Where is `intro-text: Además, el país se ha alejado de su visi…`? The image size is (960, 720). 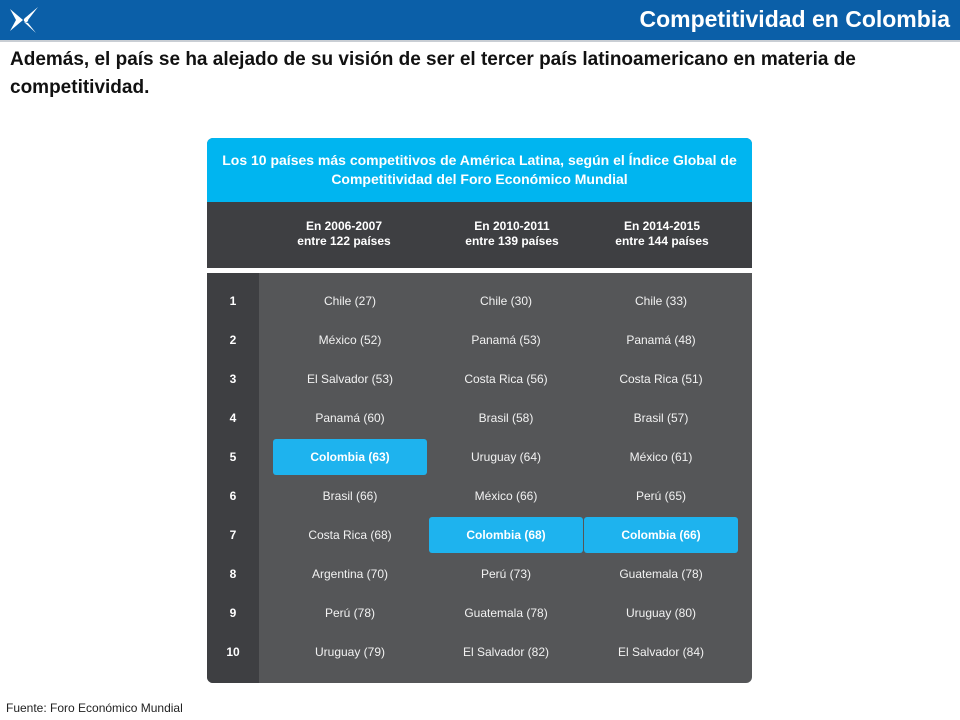
intro-text: Además, el país se ha alejado de su visi… is located at coordinates (433, 73).